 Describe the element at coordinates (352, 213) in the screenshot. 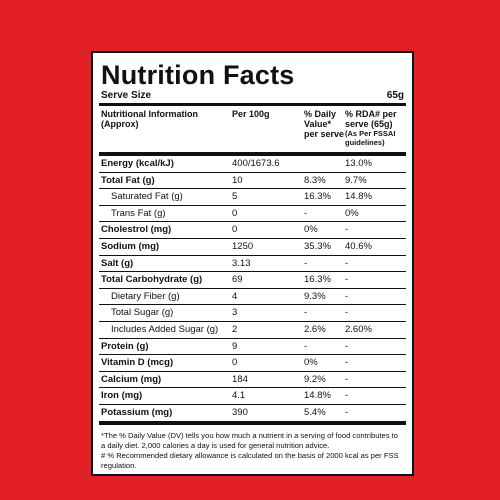

I see `rda-percent: 0%` at that location.